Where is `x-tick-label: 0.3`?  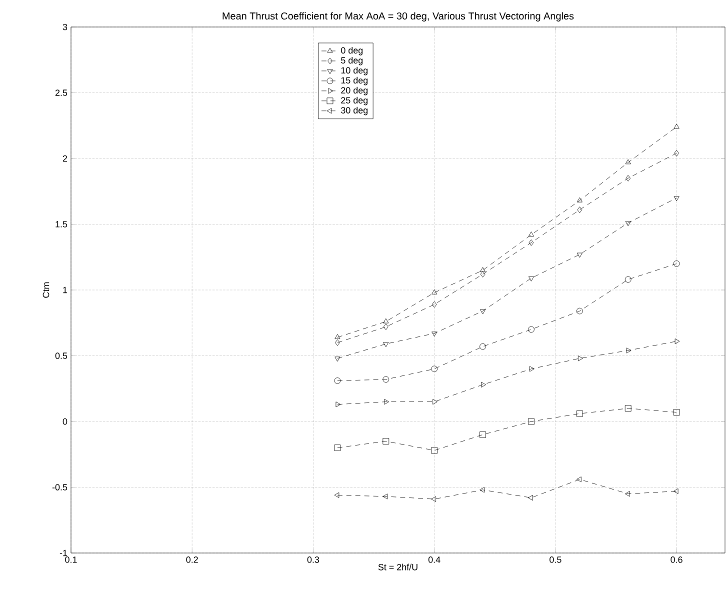
x-tick-label: 0.3 is located at coordinates (313, 559).